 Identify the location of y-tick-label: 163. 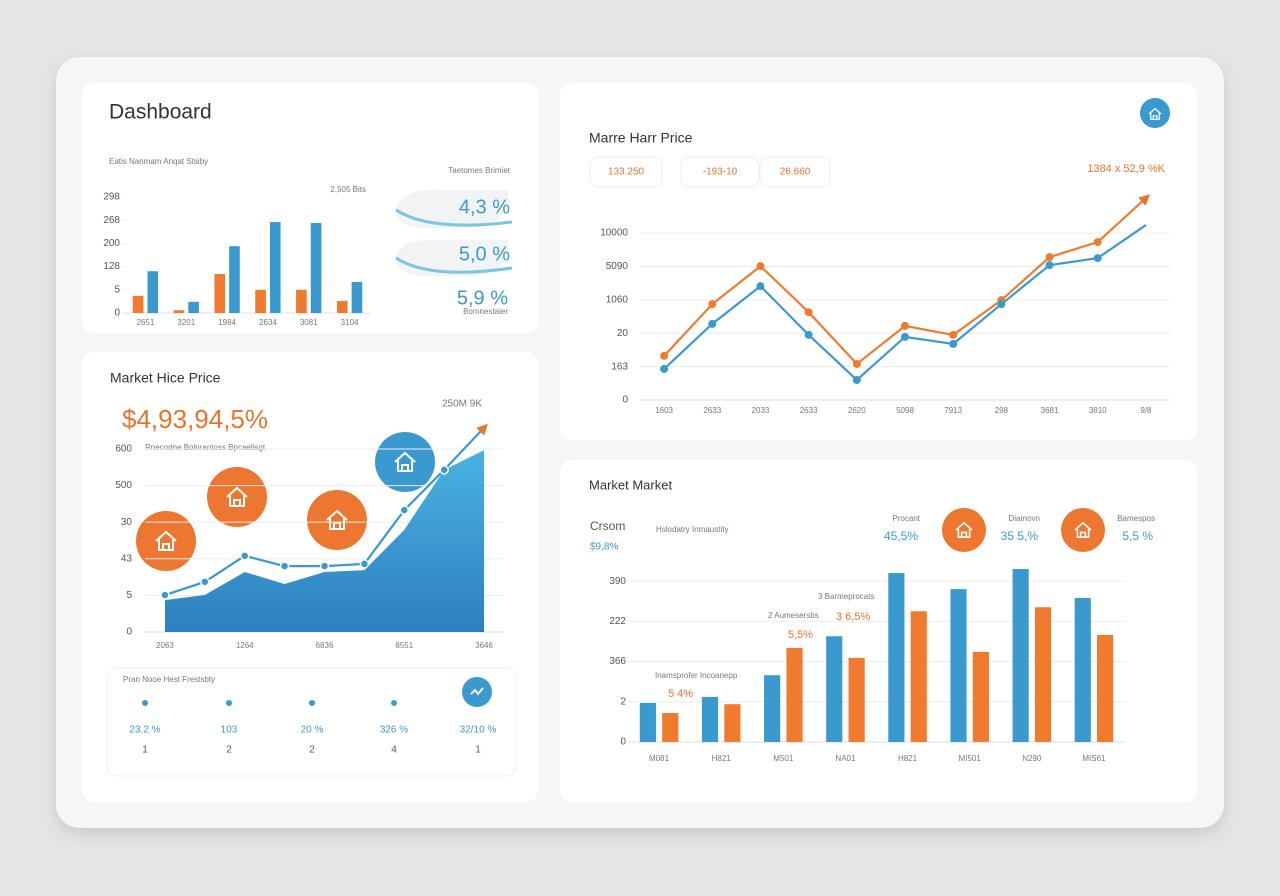
(619, 366).